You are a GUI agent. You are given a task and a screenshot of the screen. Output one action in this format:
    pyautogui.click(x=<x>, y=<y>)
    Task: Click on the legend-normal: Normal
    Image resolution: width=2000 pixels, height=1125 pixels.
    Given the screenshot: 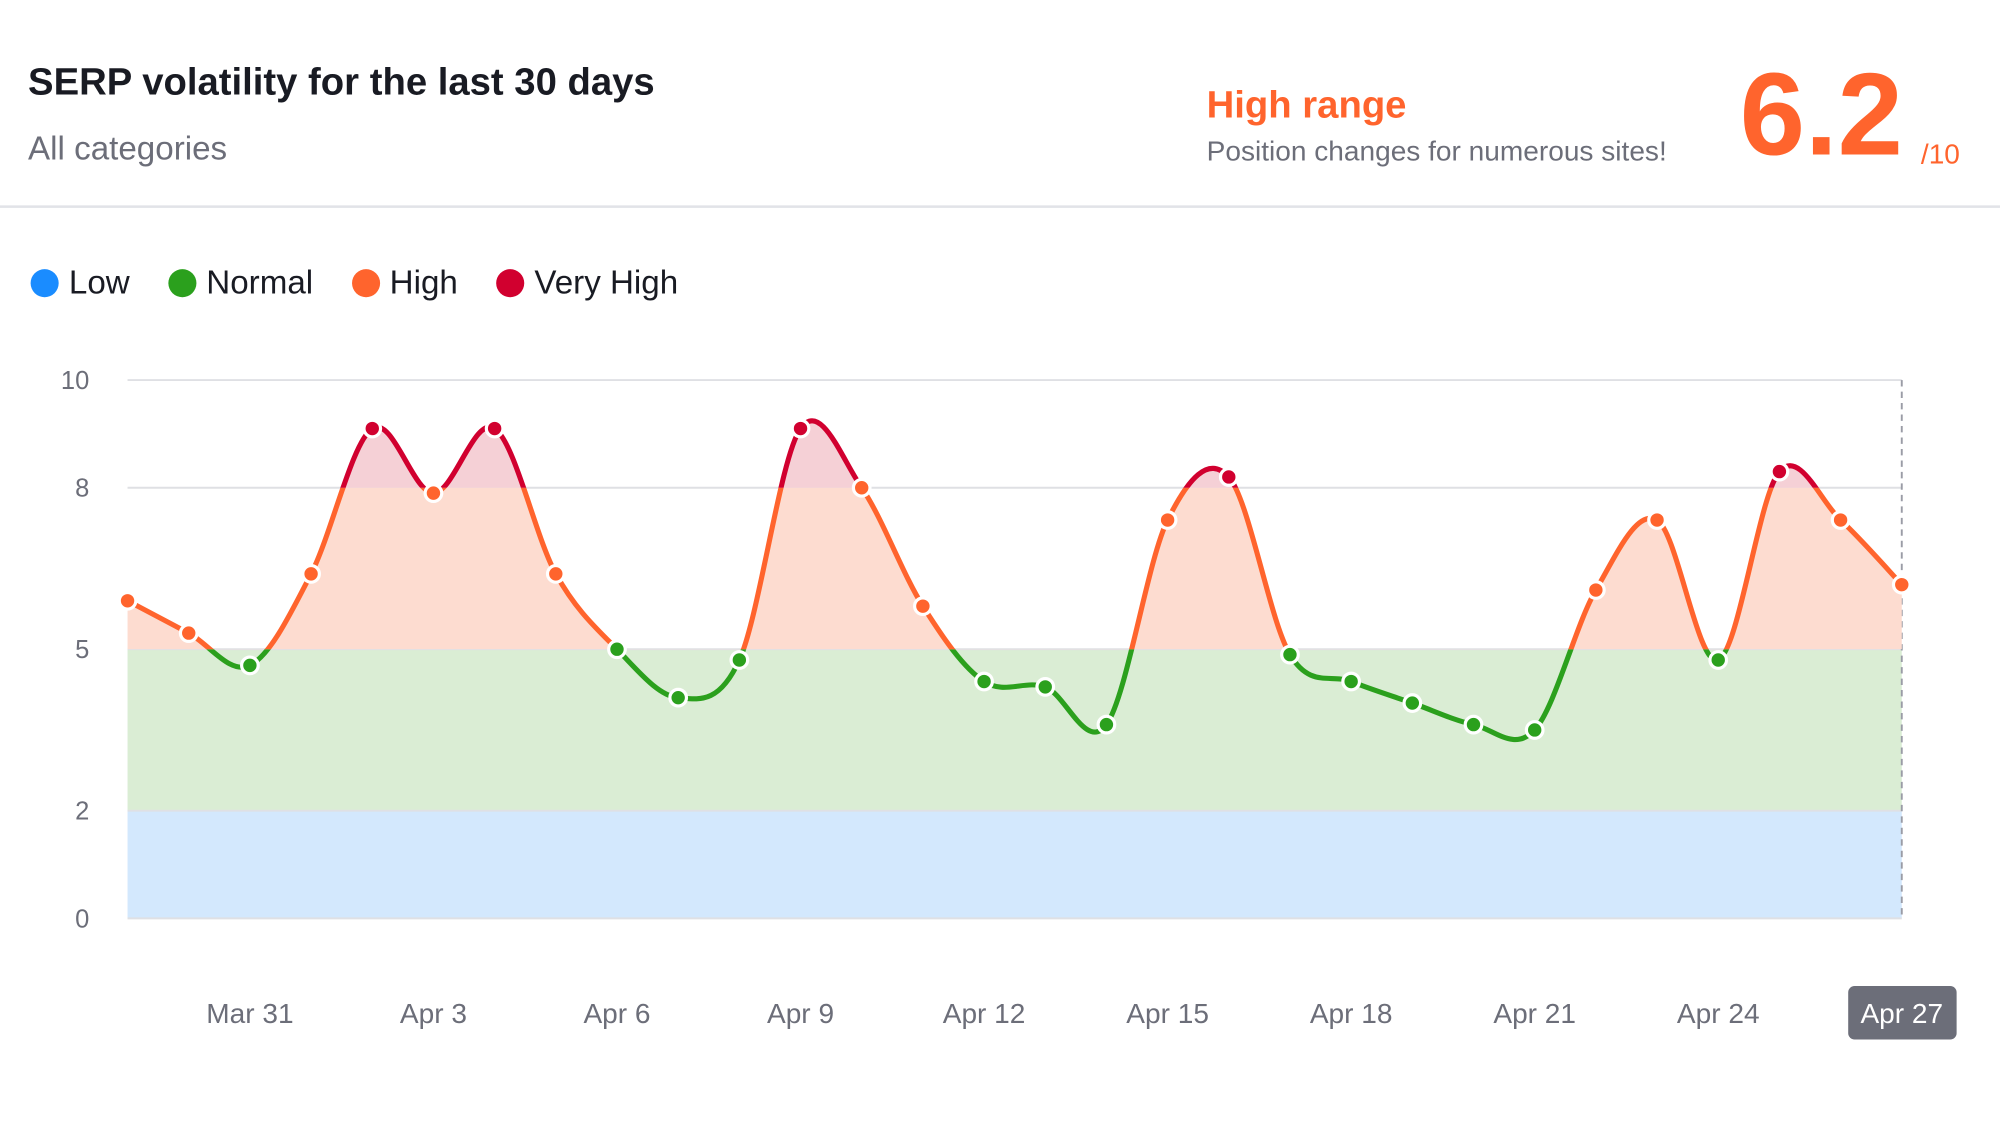 What is the action you would take?
    pyautogui.click(x=240, y=282)
    